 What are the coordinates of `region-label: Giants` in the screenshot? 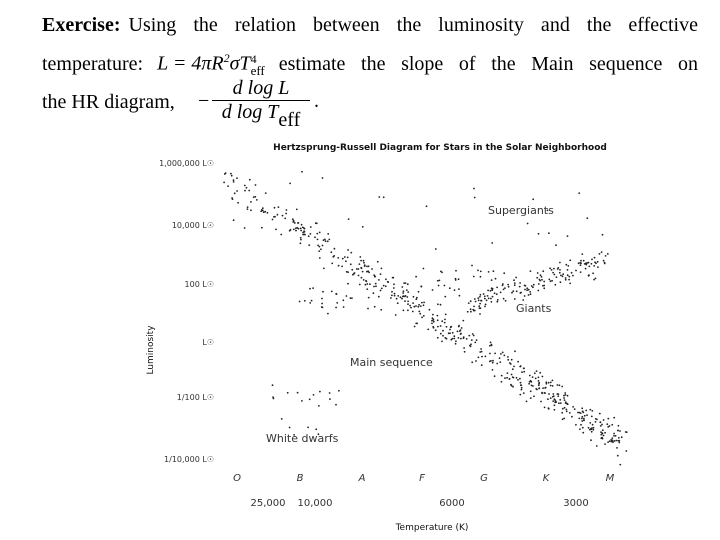 It's located at (534, 308).